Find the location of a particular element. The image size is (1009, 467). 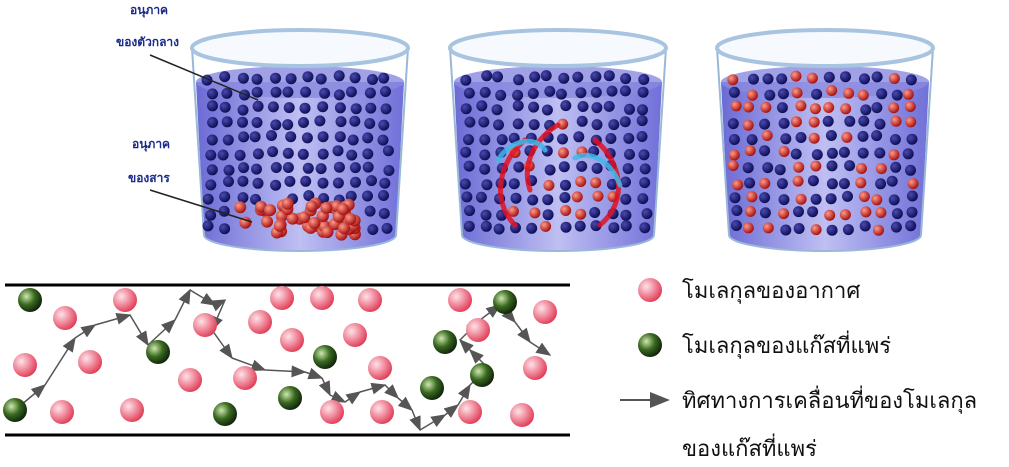

beaker is located at coordinates (300, 140).